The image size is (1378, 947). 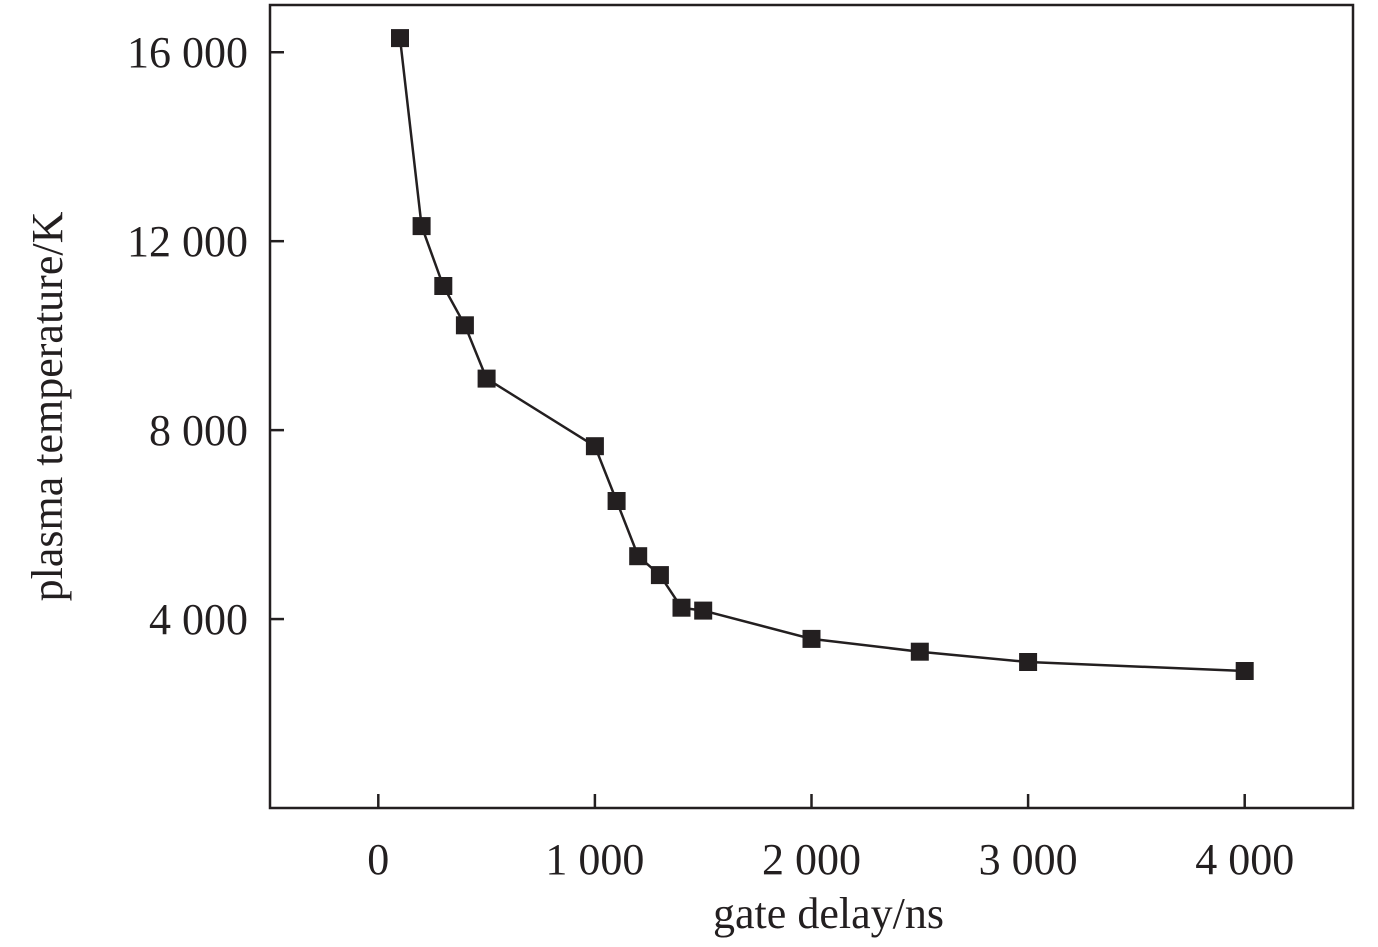 I want to click on x-axis-title: gate delay/ns, so click(x=828, y=913).